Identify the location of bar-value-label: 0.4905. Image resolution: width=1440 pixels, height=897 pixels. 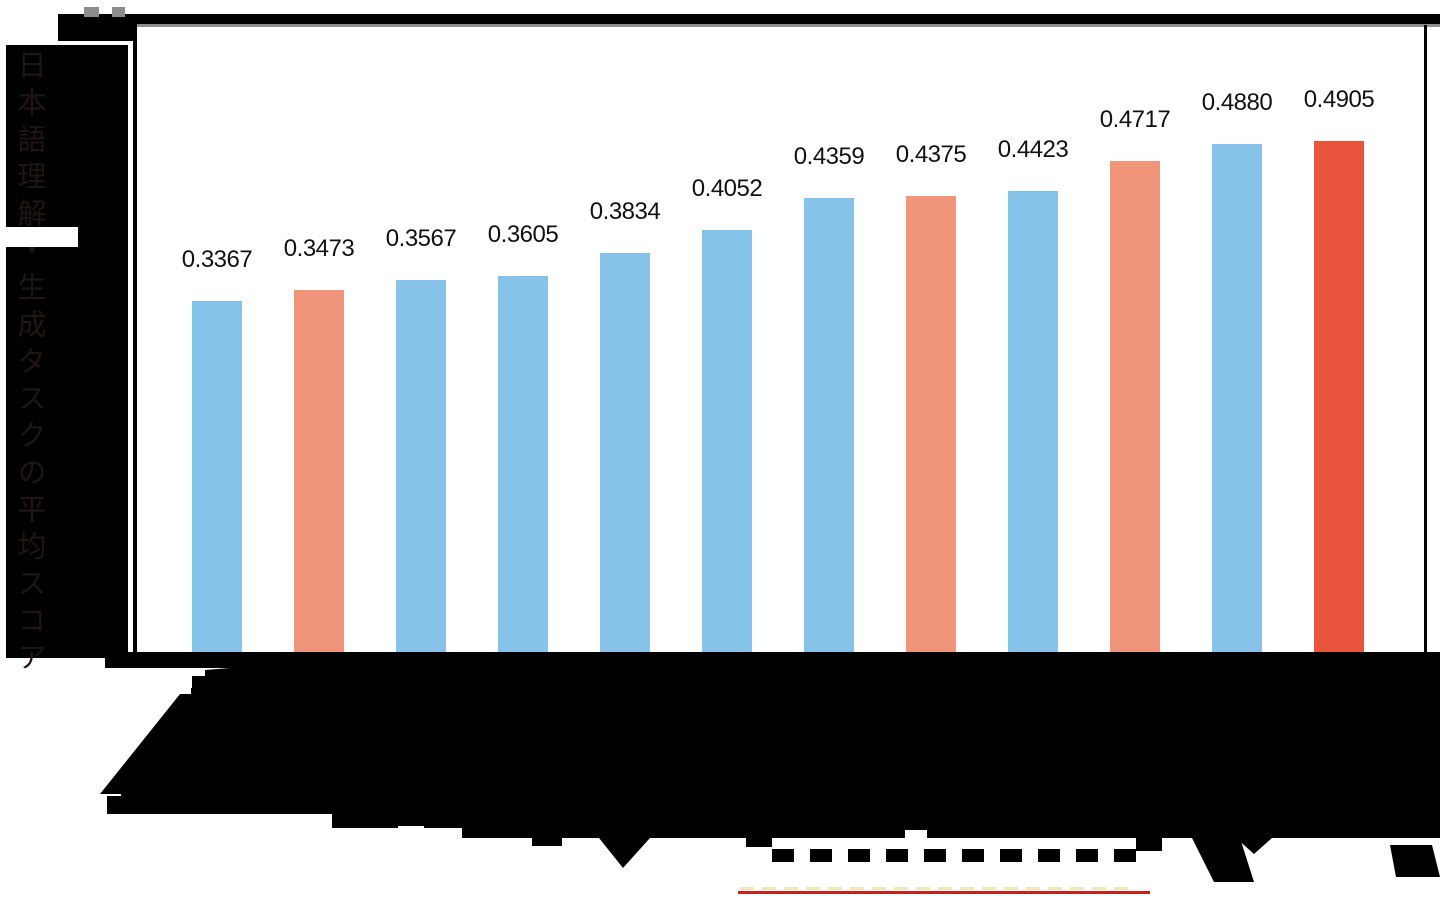
(1339, 99).